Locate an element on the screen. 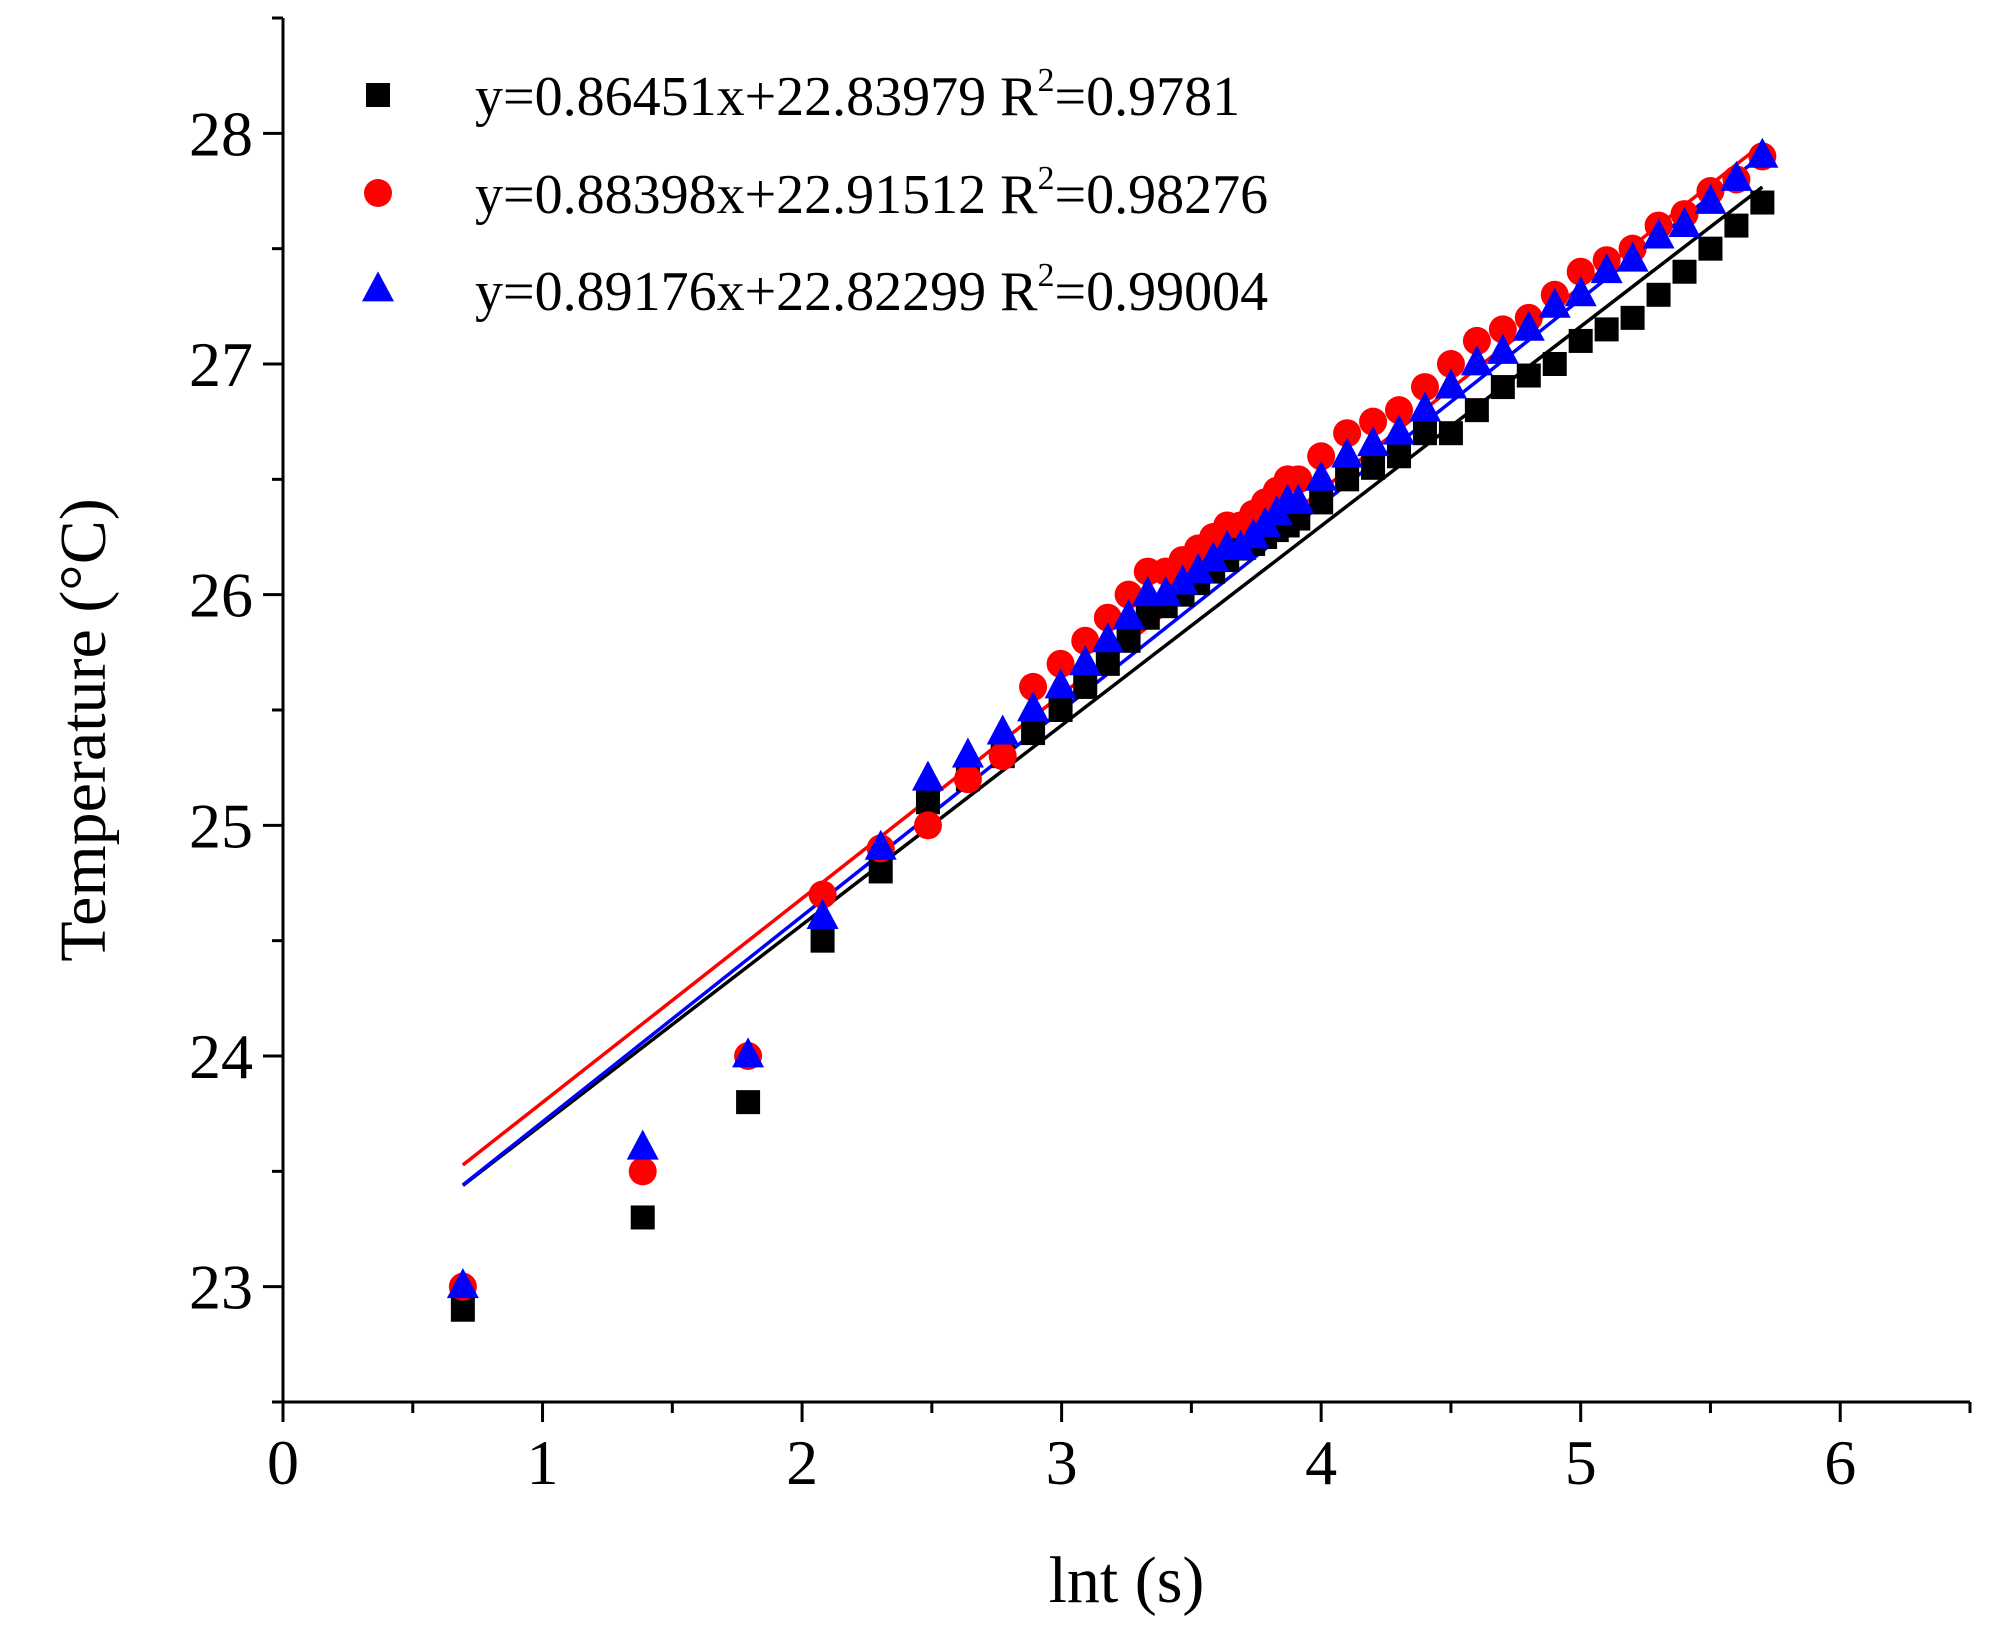 The height and width of the screenshot is (1630, 2000). x-tick-label: 5 is located at coordinates (1581, 1462).